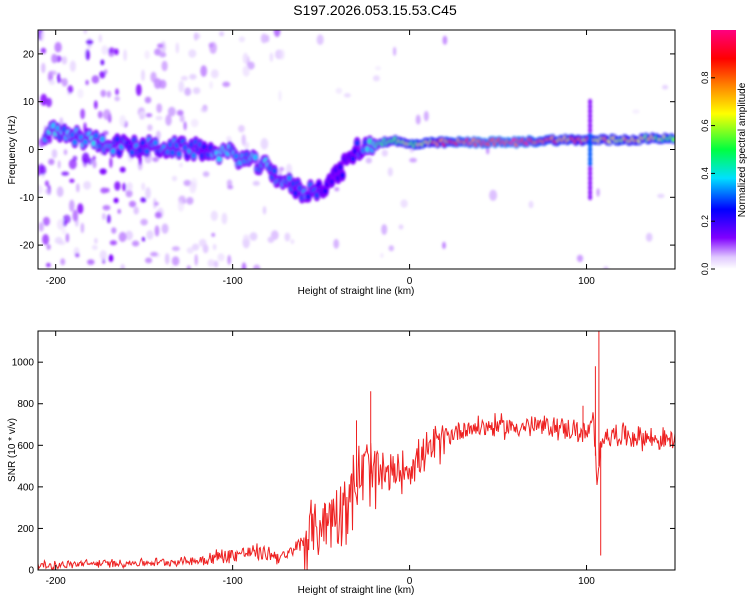 The height and width of the screenshot is (600, 750). I want to click on colorbar-ticks: 0.0 0.2 0.4 0.6 0.8, so click(707, 174).